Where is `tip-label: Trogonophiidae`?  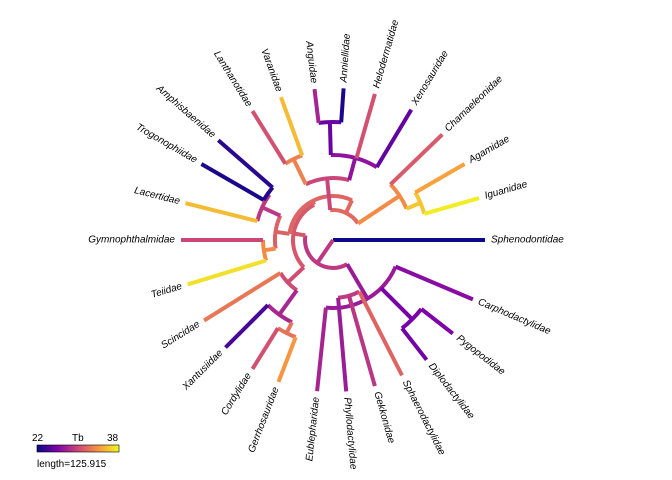
tip-label: Trogonophiidae is located at coordinates (166, 144).